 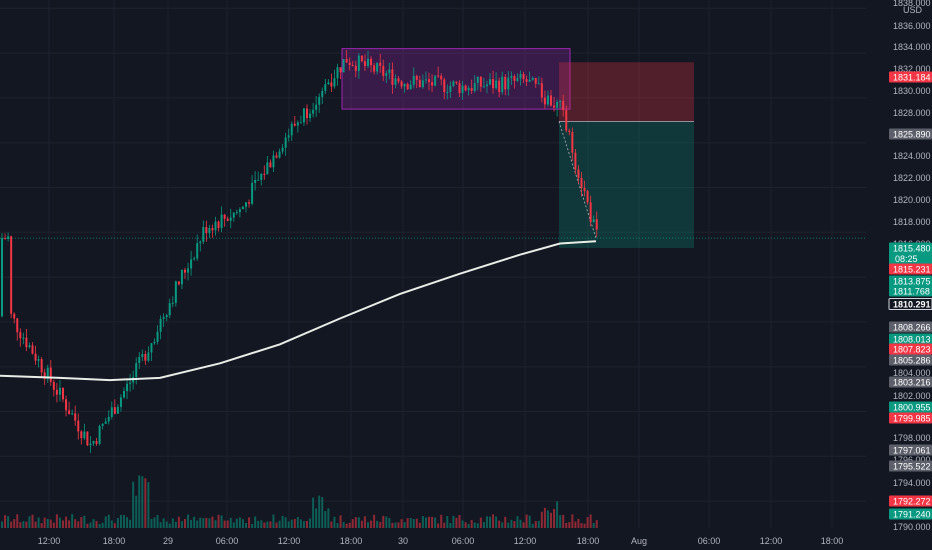 What do you see at coordinates (709, 541) in the screenshot?
I see `time-label-11: 06:00` at bounding box center [709, 541].